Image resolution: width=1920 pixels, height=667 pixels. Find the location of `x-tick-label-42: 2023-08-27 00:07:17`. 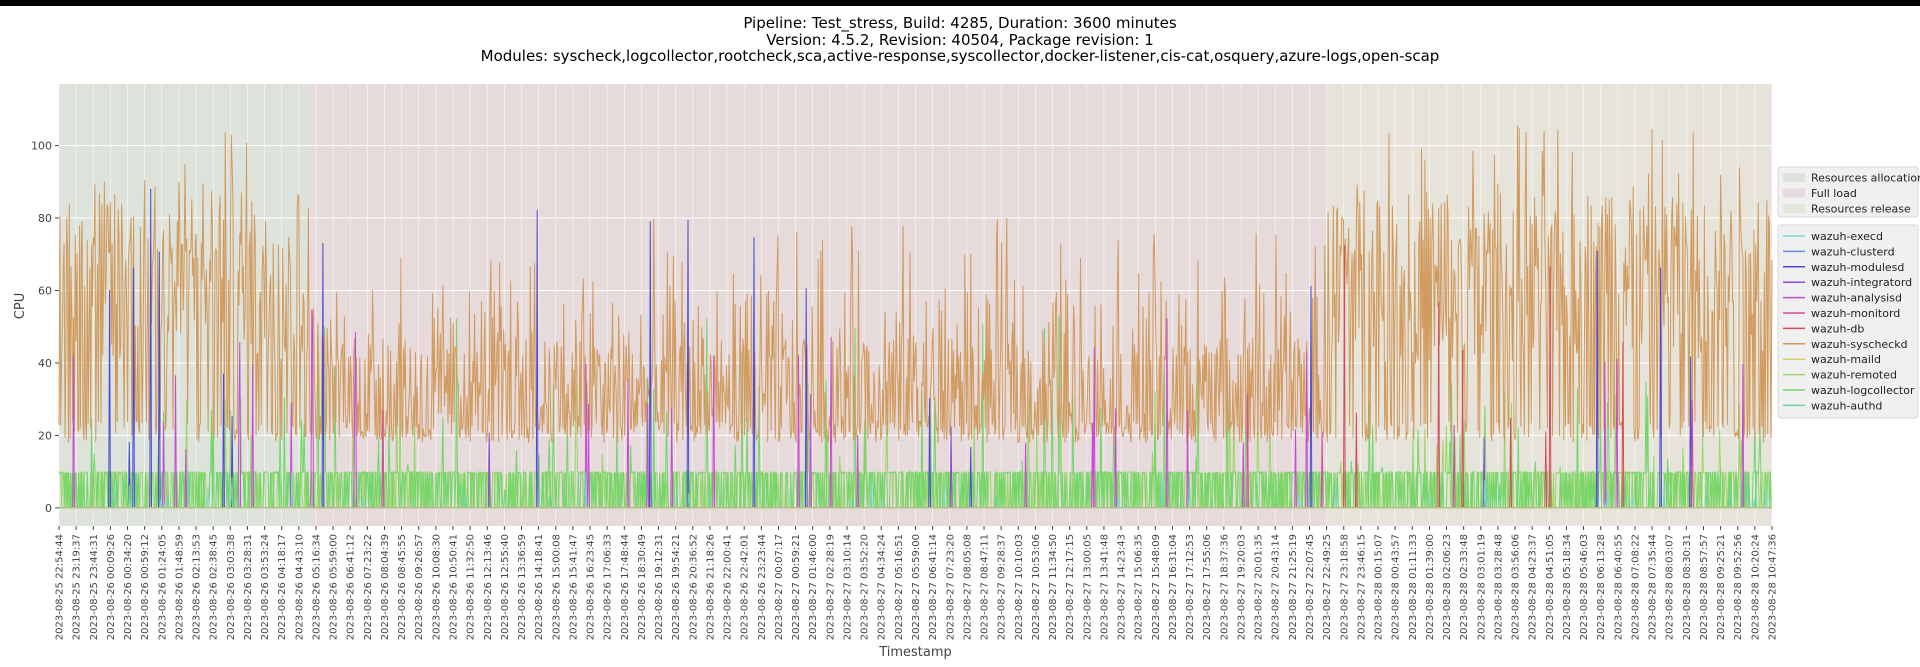

x-tick-label-42: 2023-08-27 00:07:17 is located at coordinates (779, 587).